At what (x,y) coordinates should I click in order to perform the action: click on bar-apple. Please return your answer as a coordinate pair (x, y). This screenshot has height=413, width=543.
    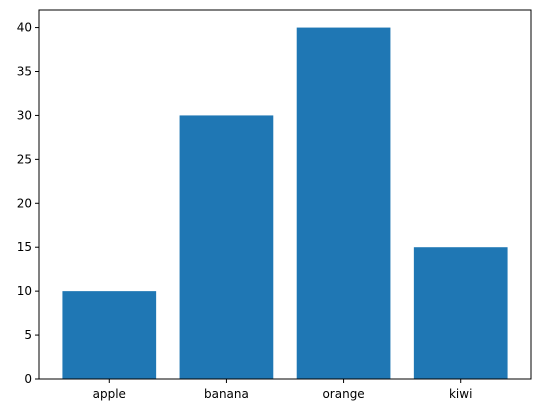
    Looking at the image, I should click on (109, 335).